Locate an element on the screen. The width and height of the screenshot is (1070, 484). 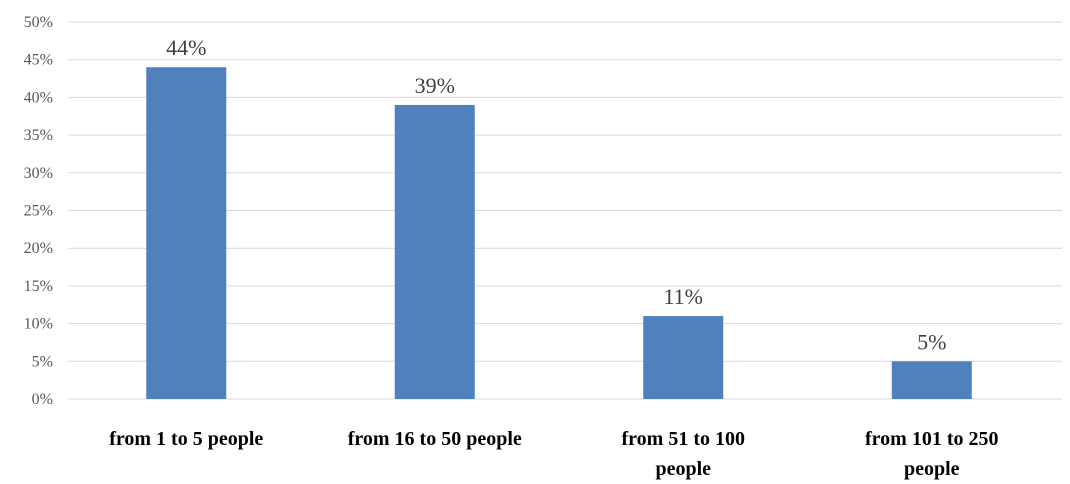
y-tick-label: 0% is located at coordinates (42, 399).